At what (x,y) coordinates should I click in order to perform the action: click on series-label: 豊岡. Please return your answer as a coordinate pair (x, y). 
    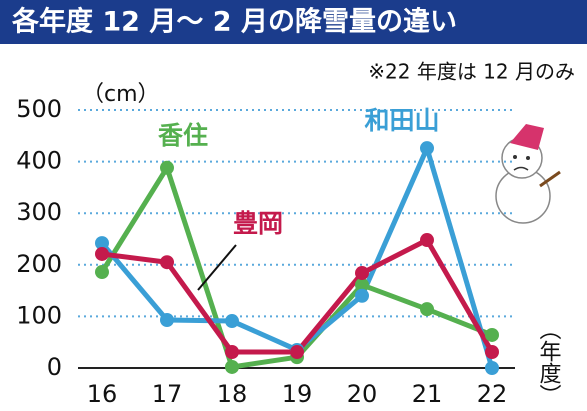
    Looking at the image, I should click on (258, 223).